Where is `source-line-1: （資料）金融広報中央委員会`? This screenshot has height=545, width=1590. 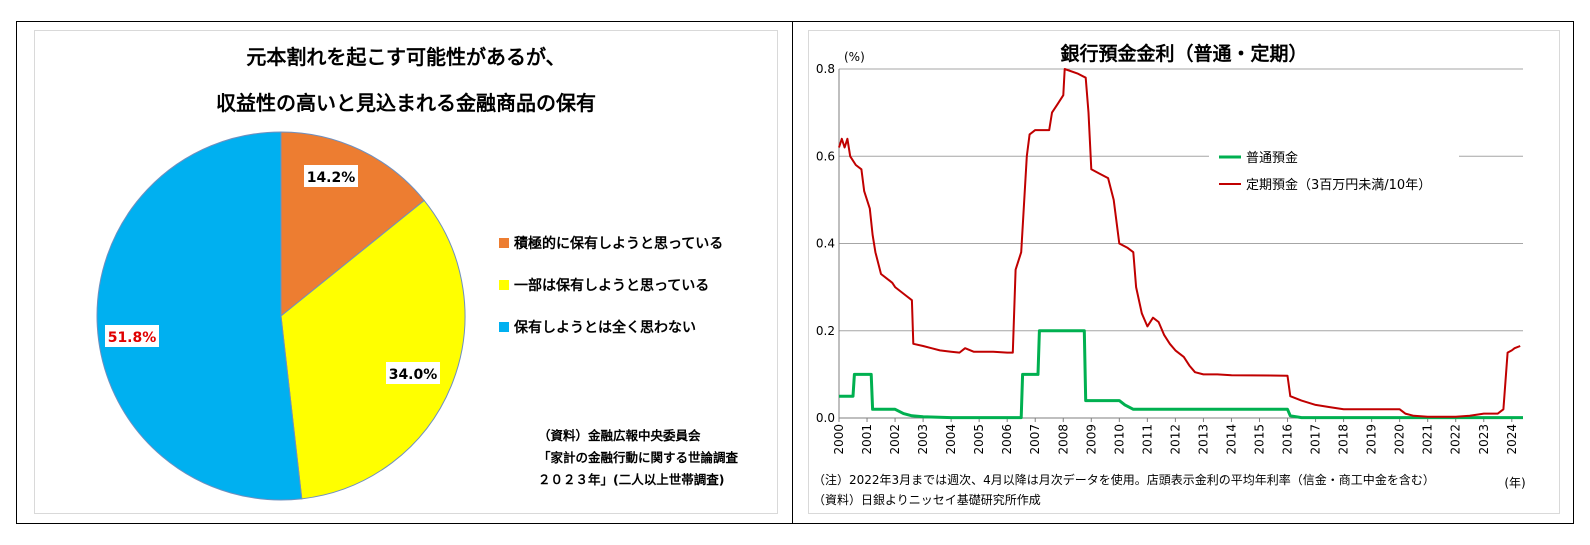 source-line-1: （資料）金融広報中央委員会 is located at coordinates (619, 435).